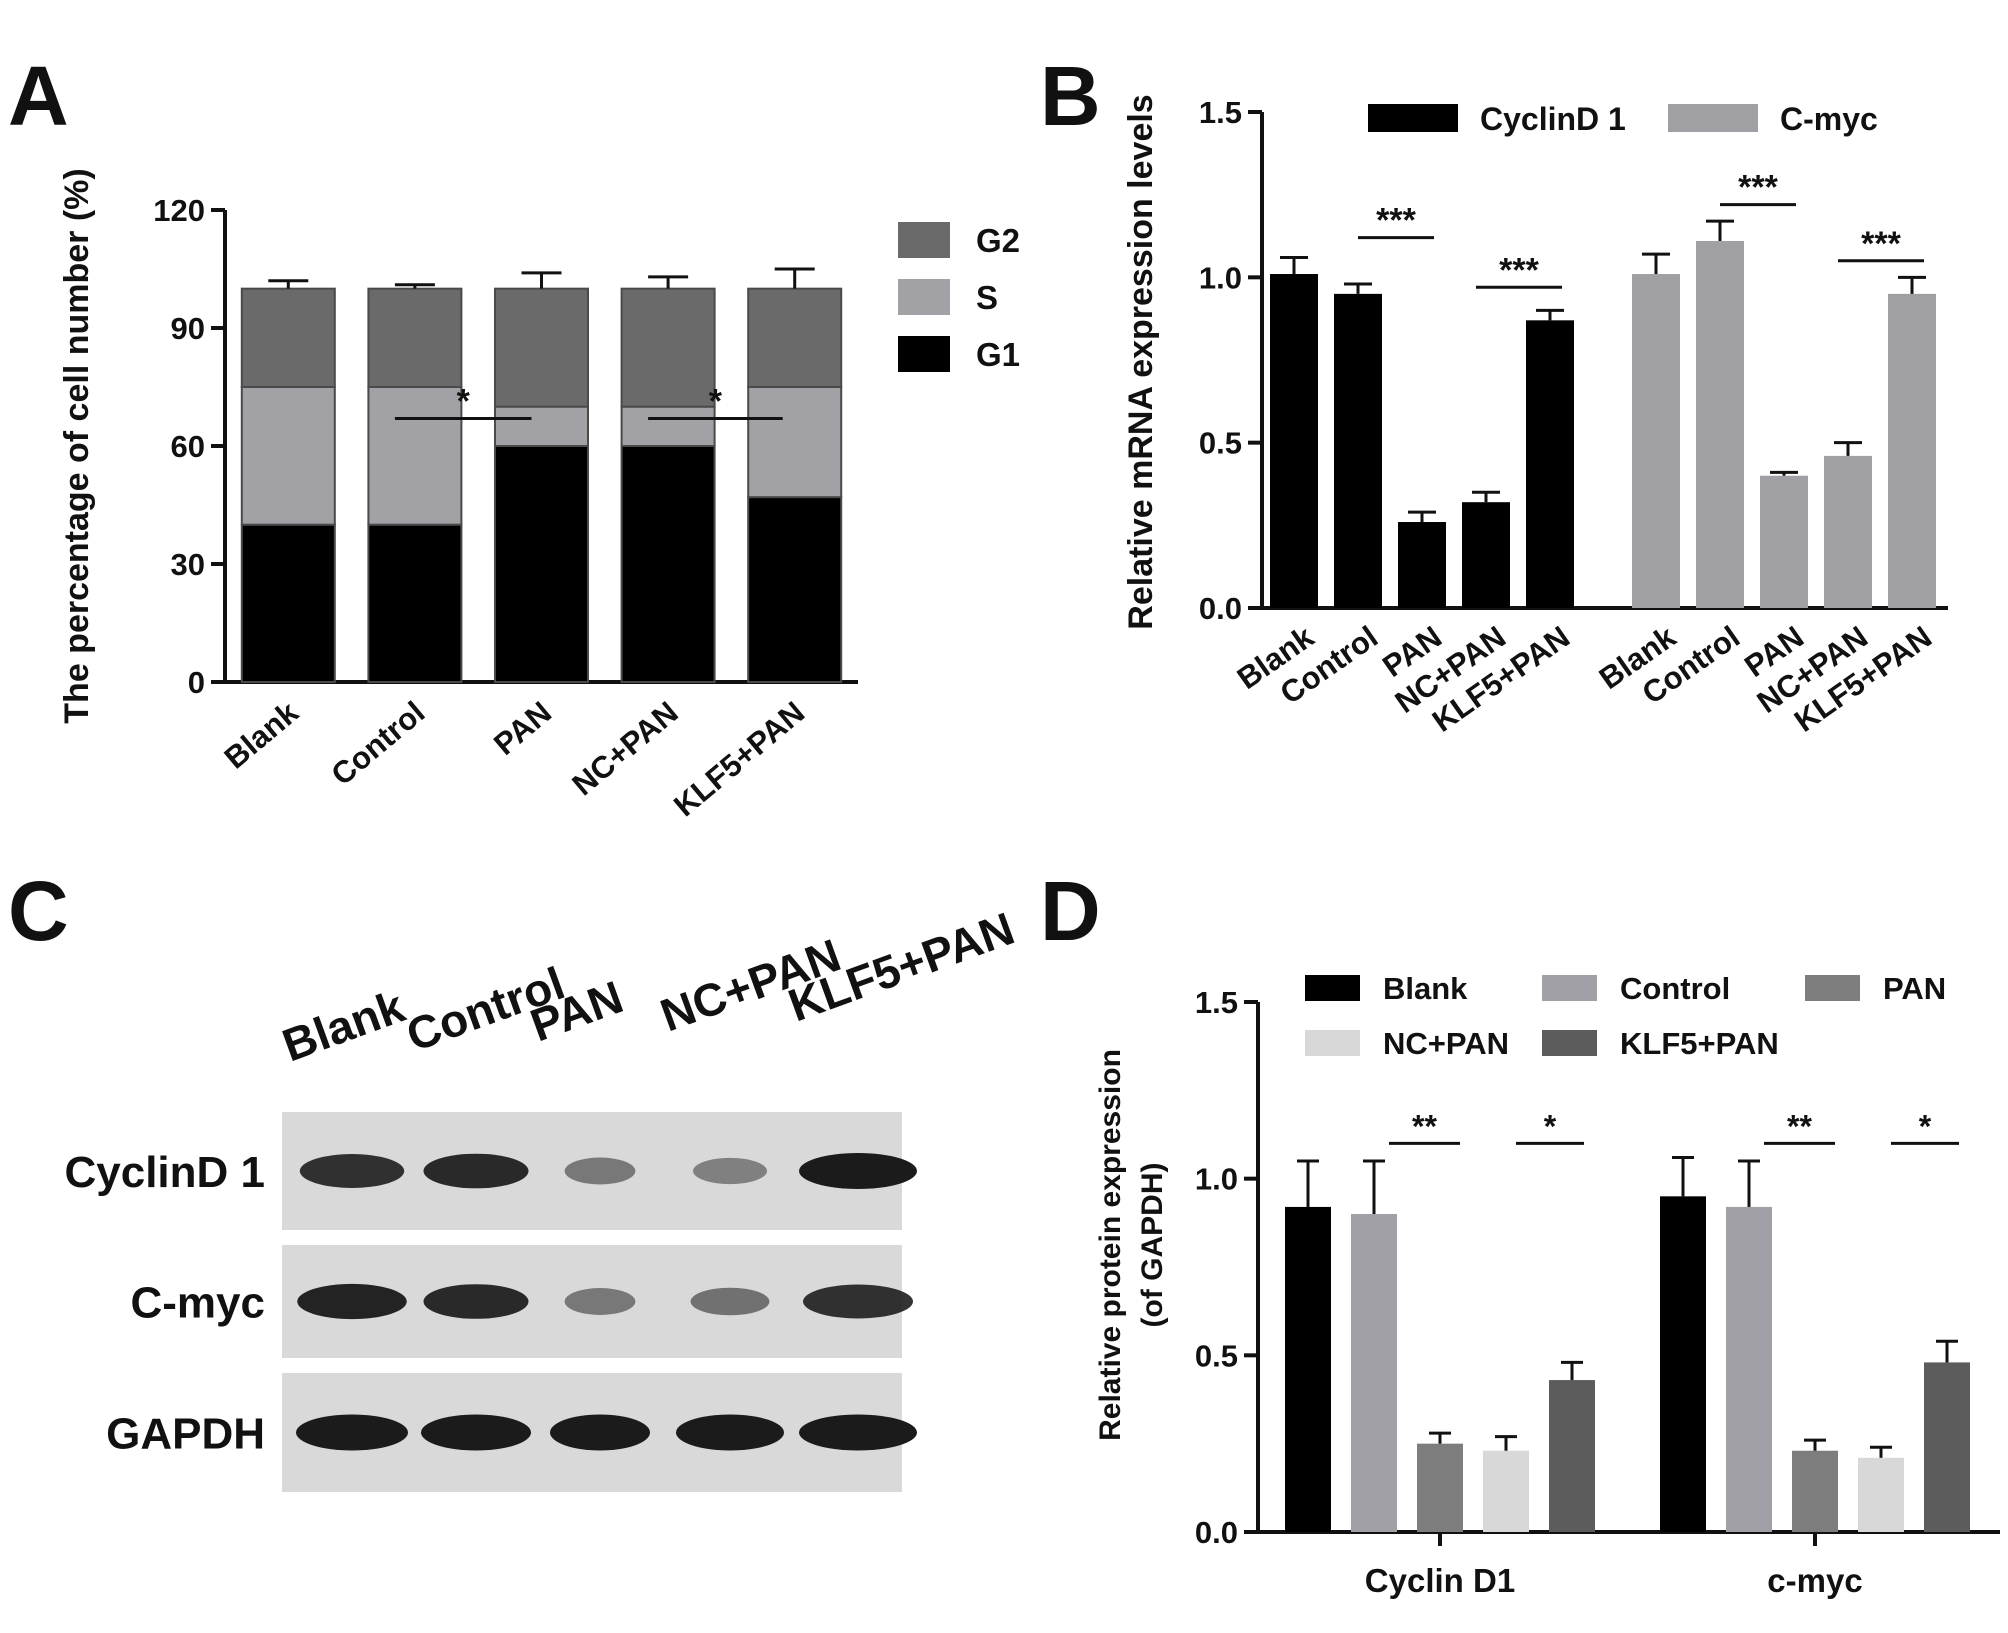  Describe the element at coordinates (987, 297) in the screenshot. I see `legend-label-s: S` at that location.